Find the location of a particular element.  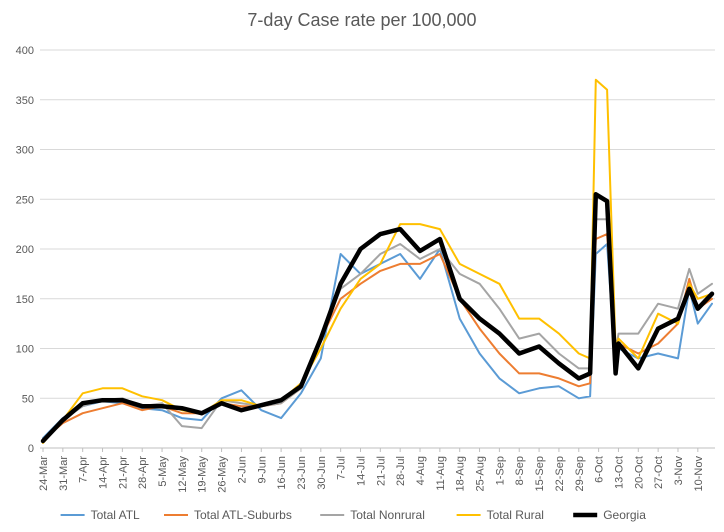

x-tick-label: 28-Apr is located at coordinates (143, 472).